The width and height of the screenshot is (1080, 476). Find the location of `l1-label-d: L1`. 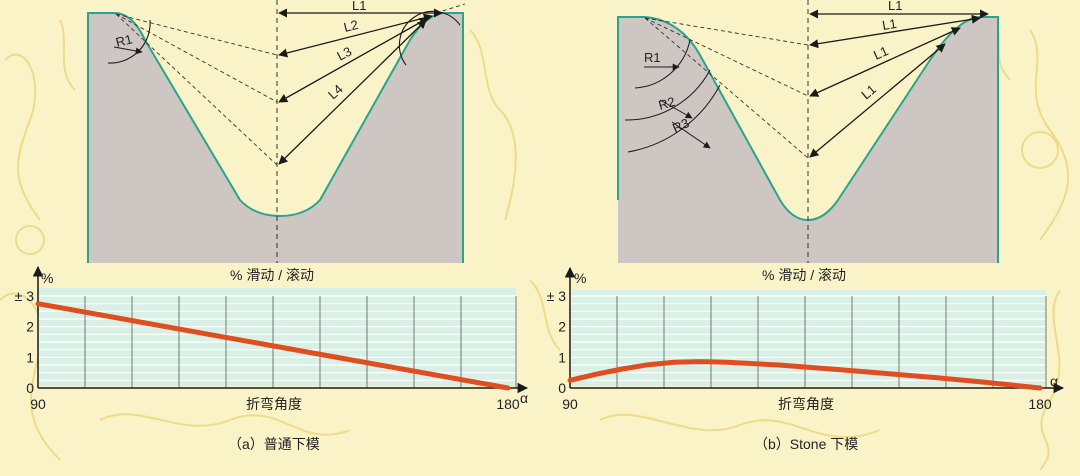

l1-label-d: L1 is located at coordinates (868, 92).